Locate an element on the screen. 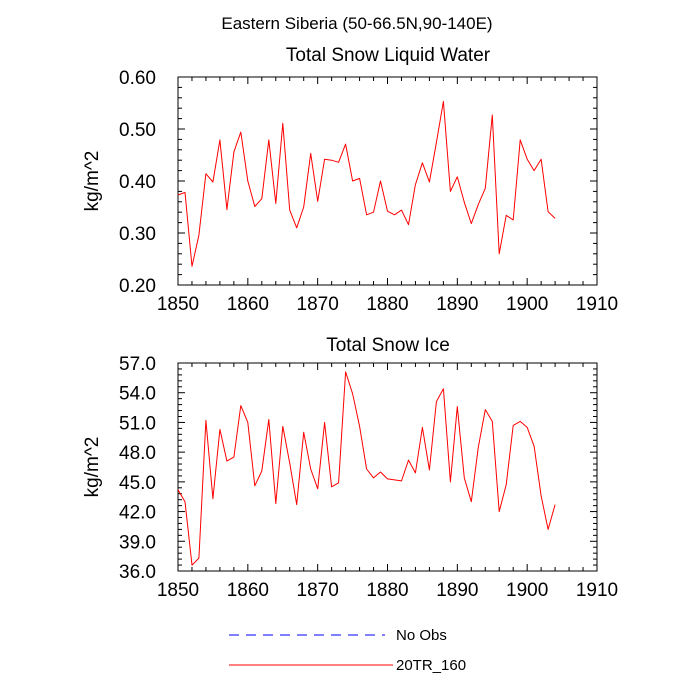  y-tick-labels: 0.20 0.30 0.40 0.50 0.60 is located at coordinates (137, 182).